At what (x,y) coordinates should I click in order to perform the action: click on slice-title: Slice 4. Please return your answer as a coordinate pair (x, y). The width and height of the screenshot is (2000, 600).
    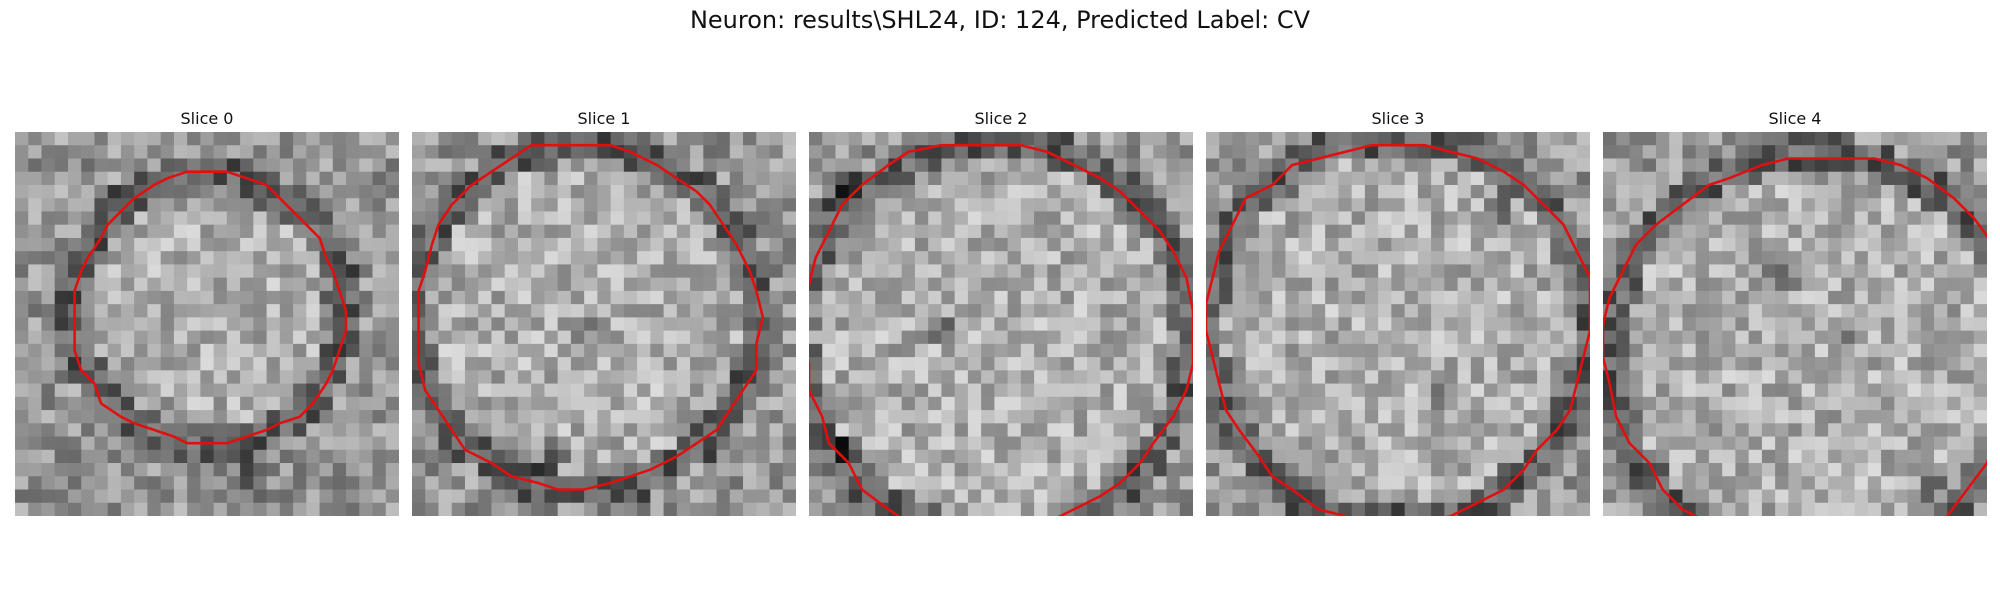
    Looking at the image, I should click on (1795, 118).